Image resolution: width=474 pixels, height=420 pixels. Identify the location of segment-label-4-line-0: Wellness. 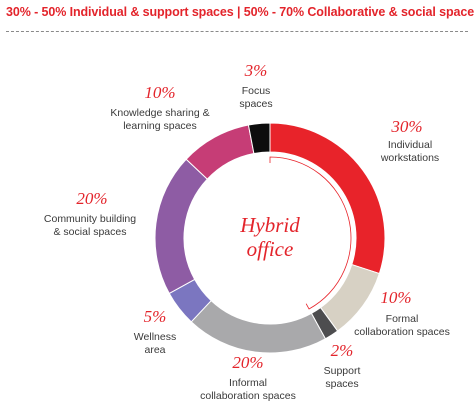
(155, 337).